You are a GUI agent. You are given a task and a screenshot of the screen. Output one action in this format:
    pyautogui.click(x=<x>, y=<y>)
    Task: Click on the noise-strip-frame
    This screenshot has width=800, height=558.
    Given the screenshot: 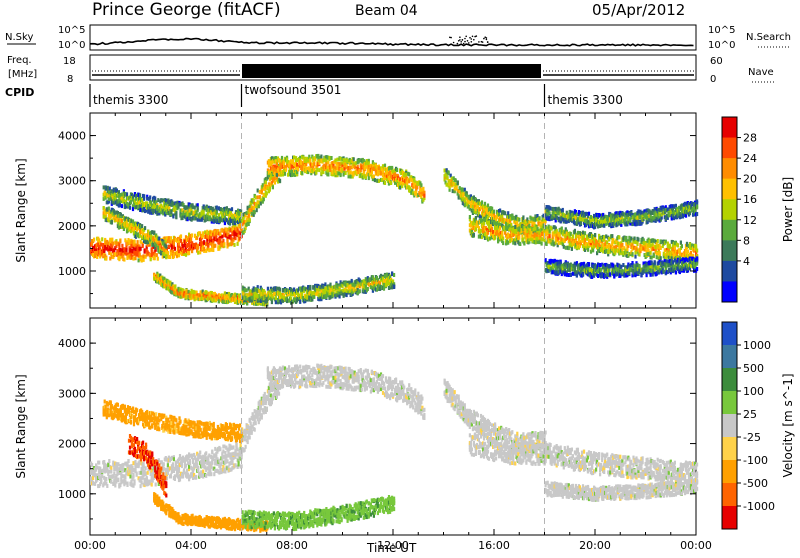 What is the action you would take?
    pyautogui.click(x=393, y=37)
    